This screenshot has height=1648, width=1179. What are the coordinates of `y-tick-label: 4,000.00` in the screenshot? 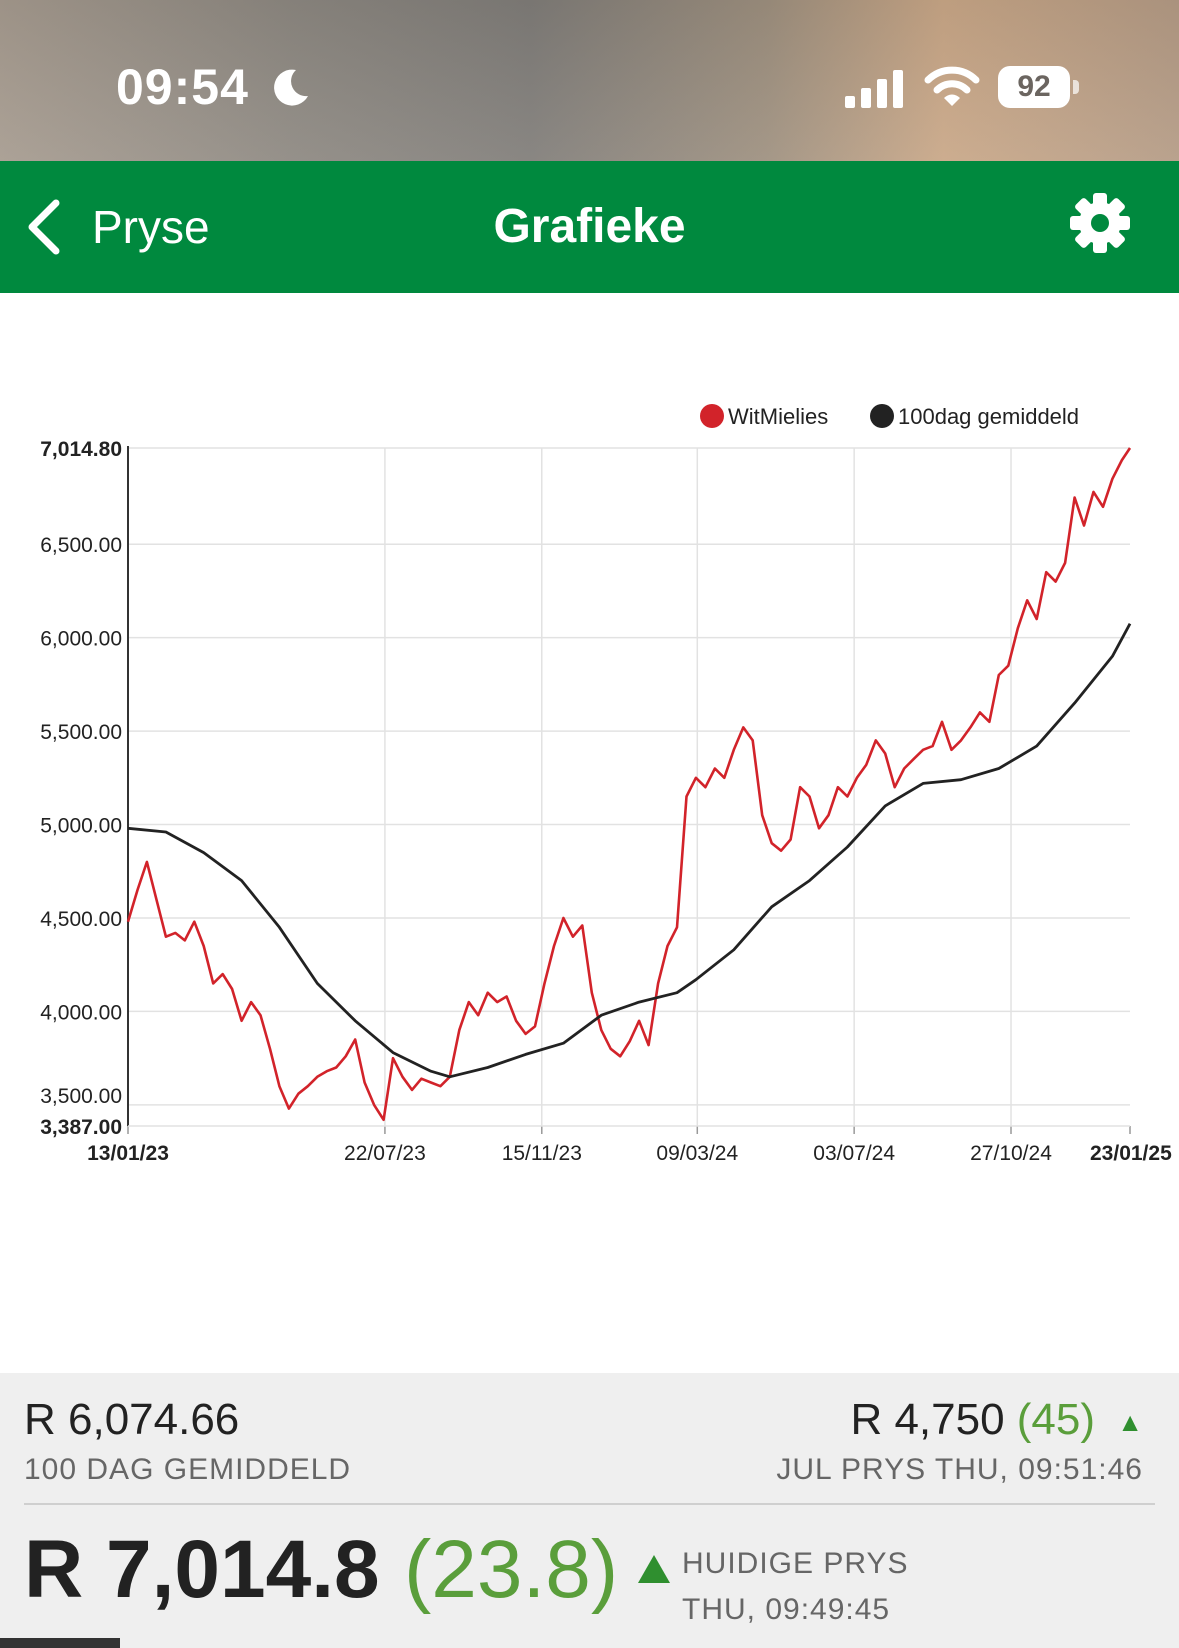 It's located at (81, 1012).